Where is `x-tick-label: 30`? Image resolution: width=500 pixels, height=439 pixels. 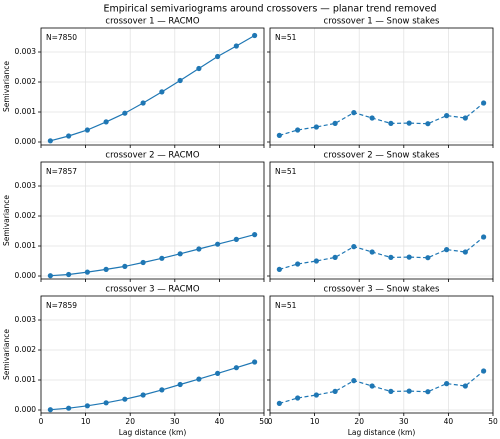
x-tick-label: 30 is located at coordinates (175, 421).